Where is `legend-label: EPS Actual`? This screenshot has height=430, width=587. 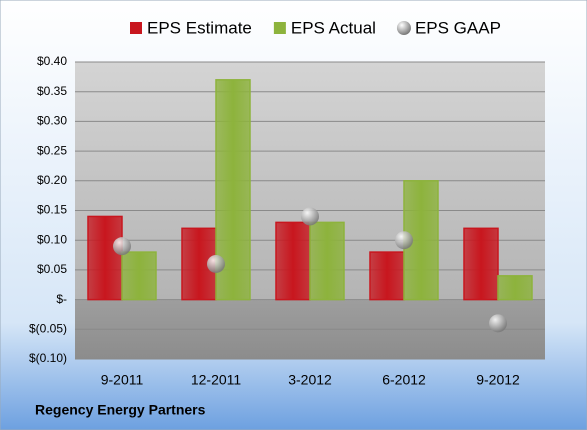
legend-label: EPS Actual is located at coordinates (333, 27).